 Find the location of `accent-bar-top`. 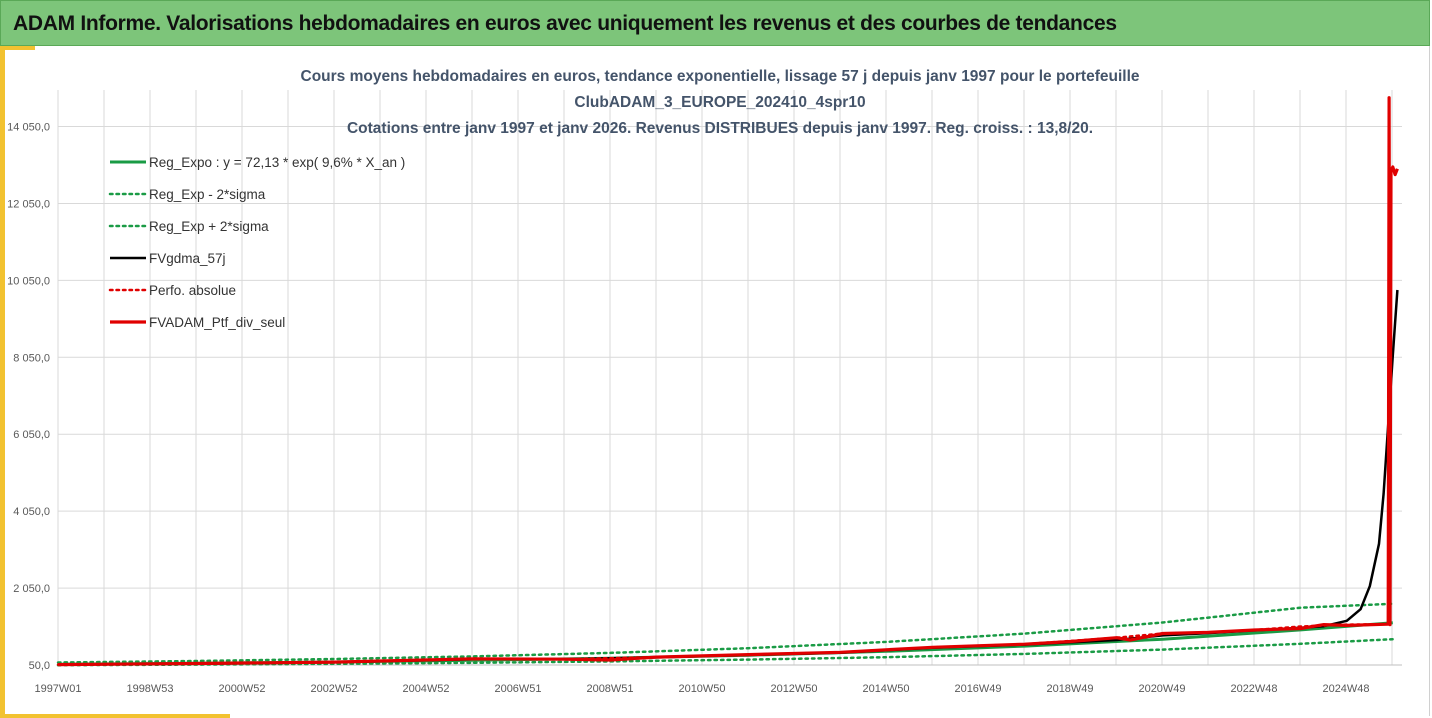

accent-bar-top is located at coordinates (20, 48).